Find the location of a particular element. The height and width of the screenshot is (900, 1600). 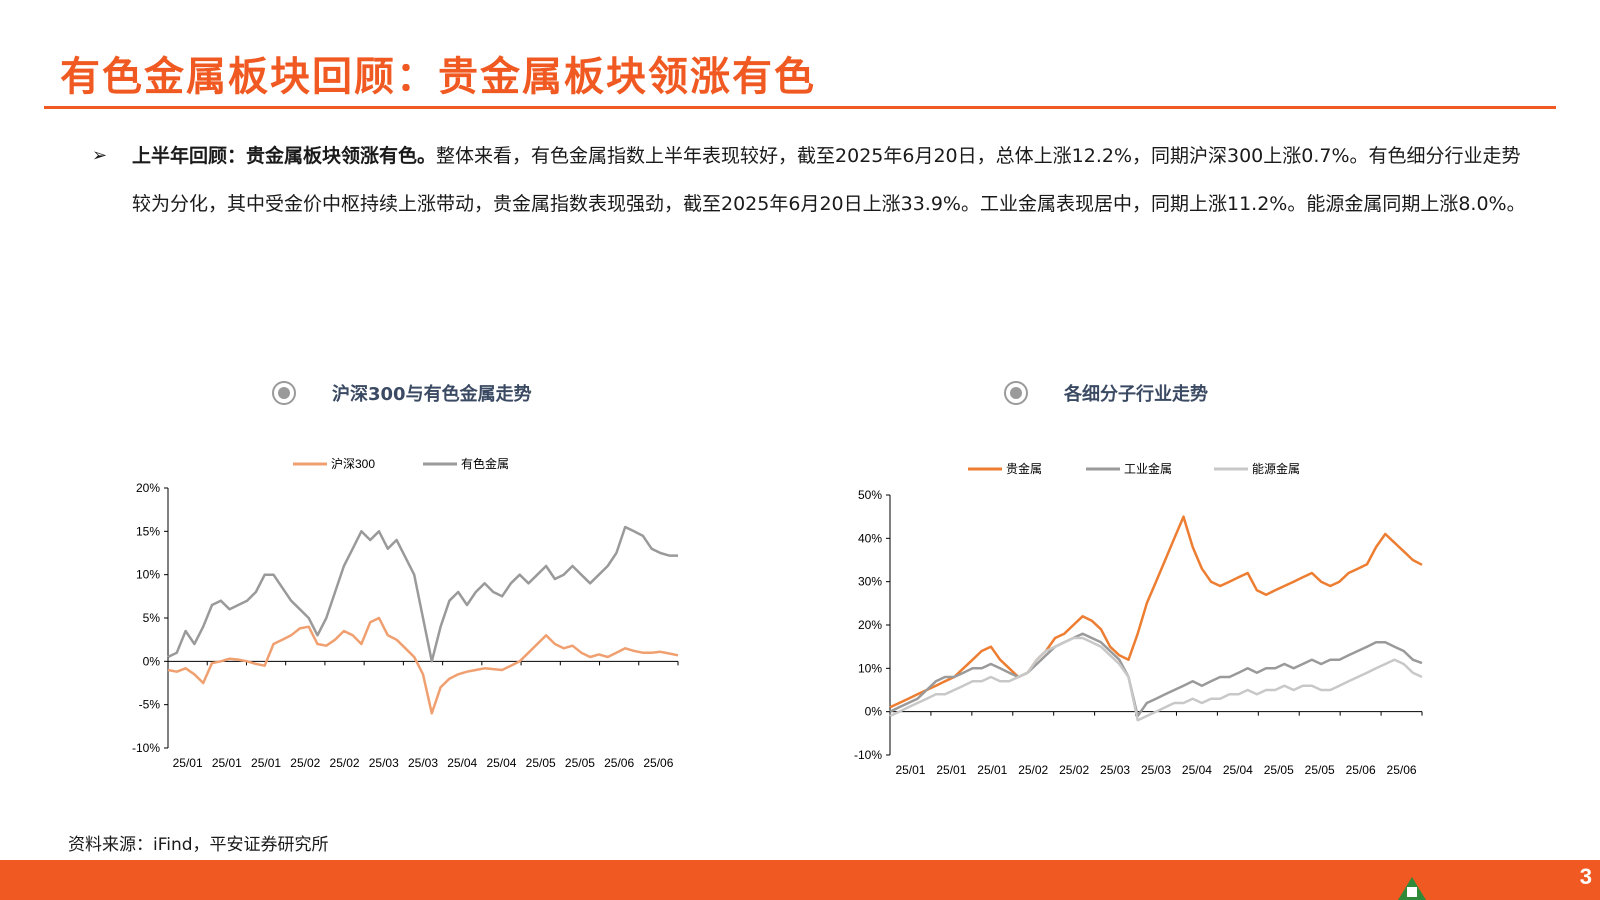

y-tick-label: -5% is located at coordinates (150, 705).